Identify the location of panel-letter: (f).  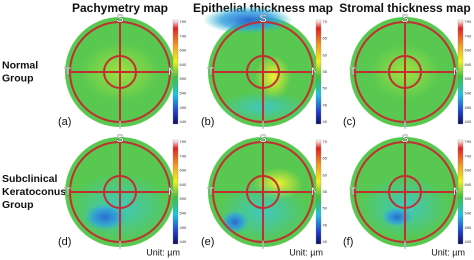
(348, 242).